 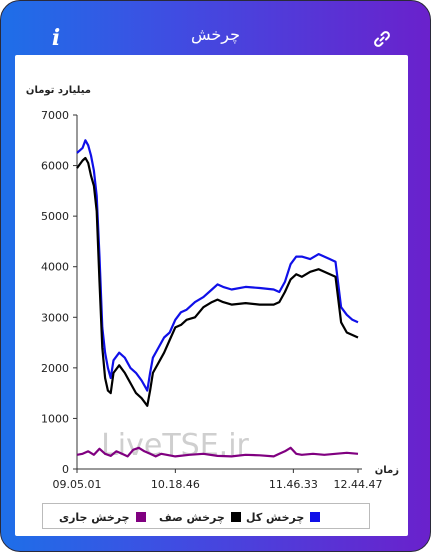 I want to click on x-tick-label: 12.44.47, so click(x=358, y=484).